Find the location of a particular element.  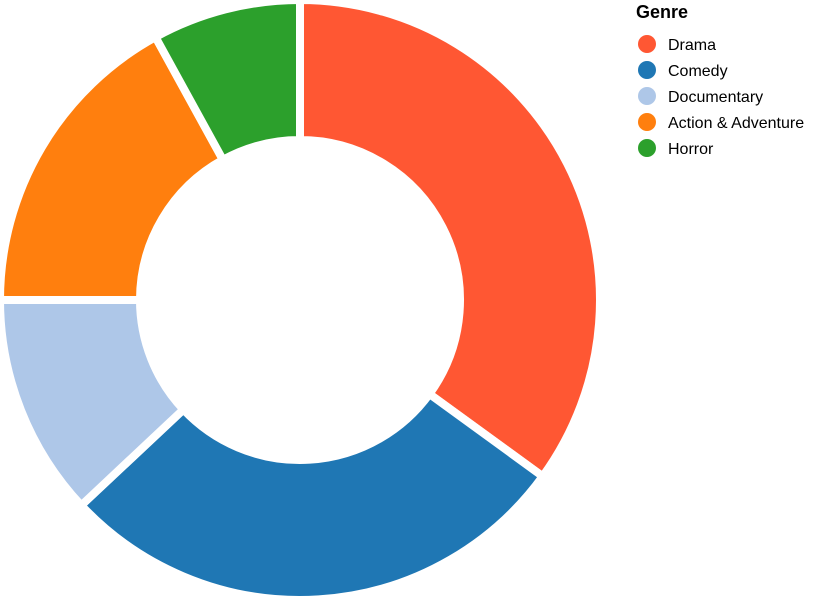

legend-swatch-horror is located at coordinates (647, 148).